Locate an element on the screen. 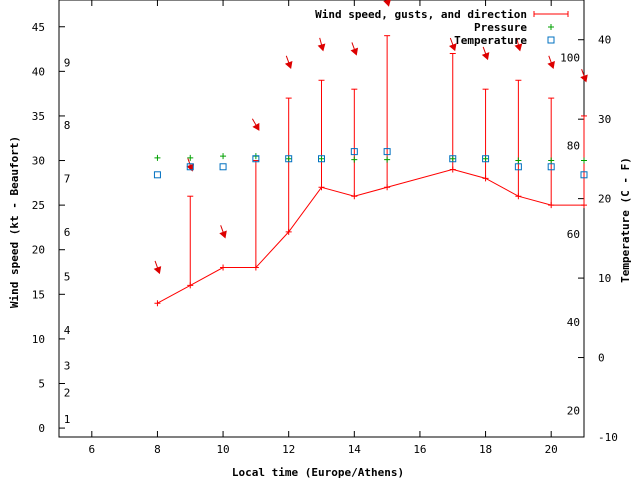  y-right-axis-label: Temperature (C - F) is located at coordinates (625, 220).